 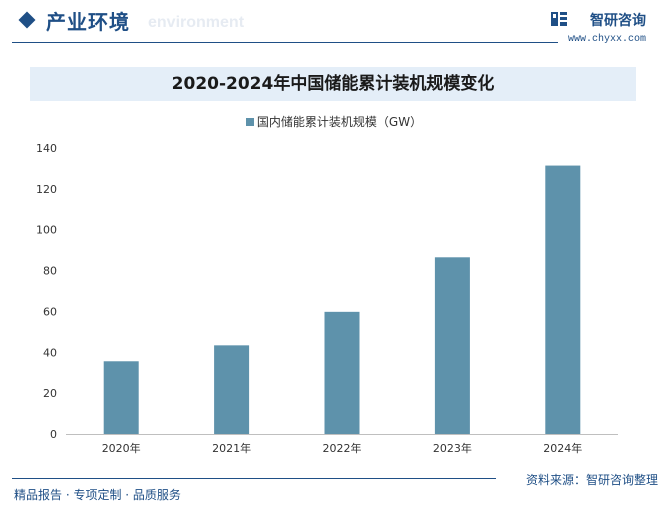 I want to click on y-tick-label: 60, so click(x=50, y=311).